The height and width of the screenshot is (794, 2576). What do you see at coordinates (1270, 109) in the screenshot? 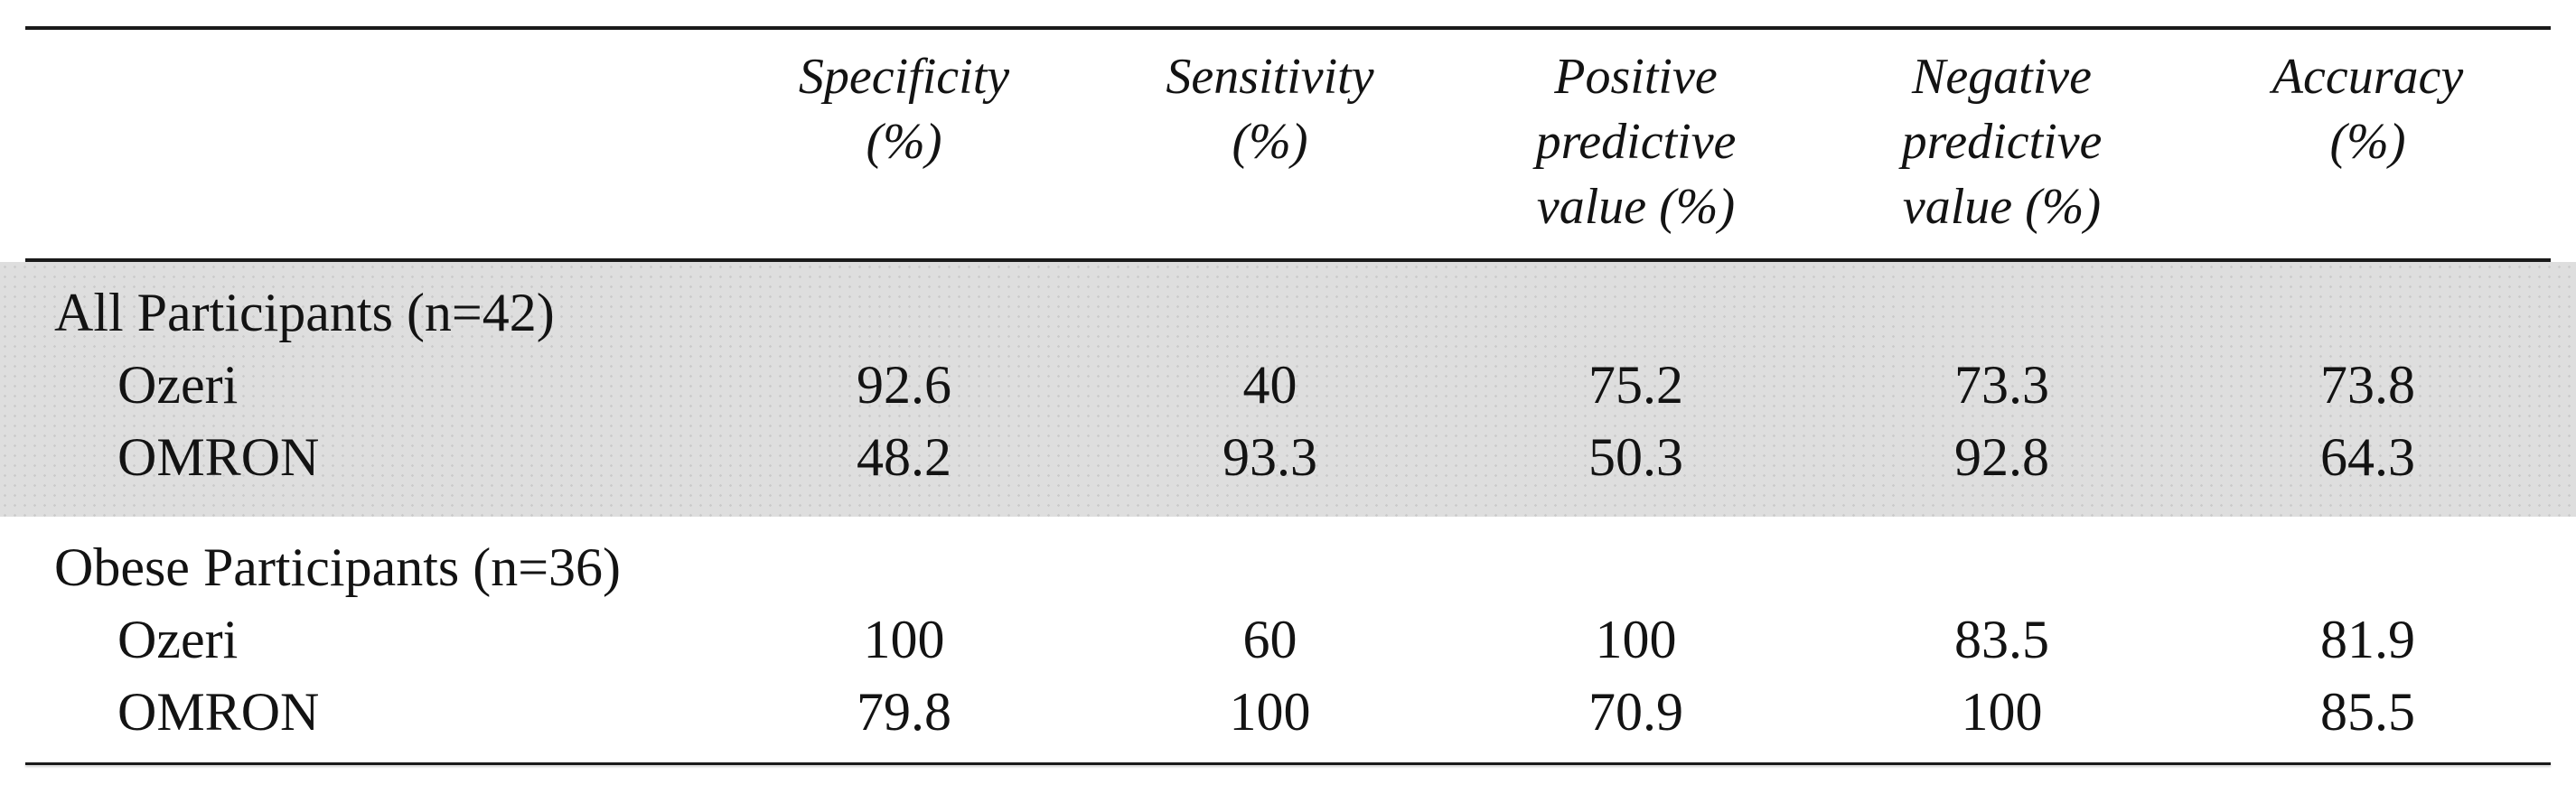
I see `column-header-sensitivity: Sensitivity (%)` at bounding box center [1270, 109].